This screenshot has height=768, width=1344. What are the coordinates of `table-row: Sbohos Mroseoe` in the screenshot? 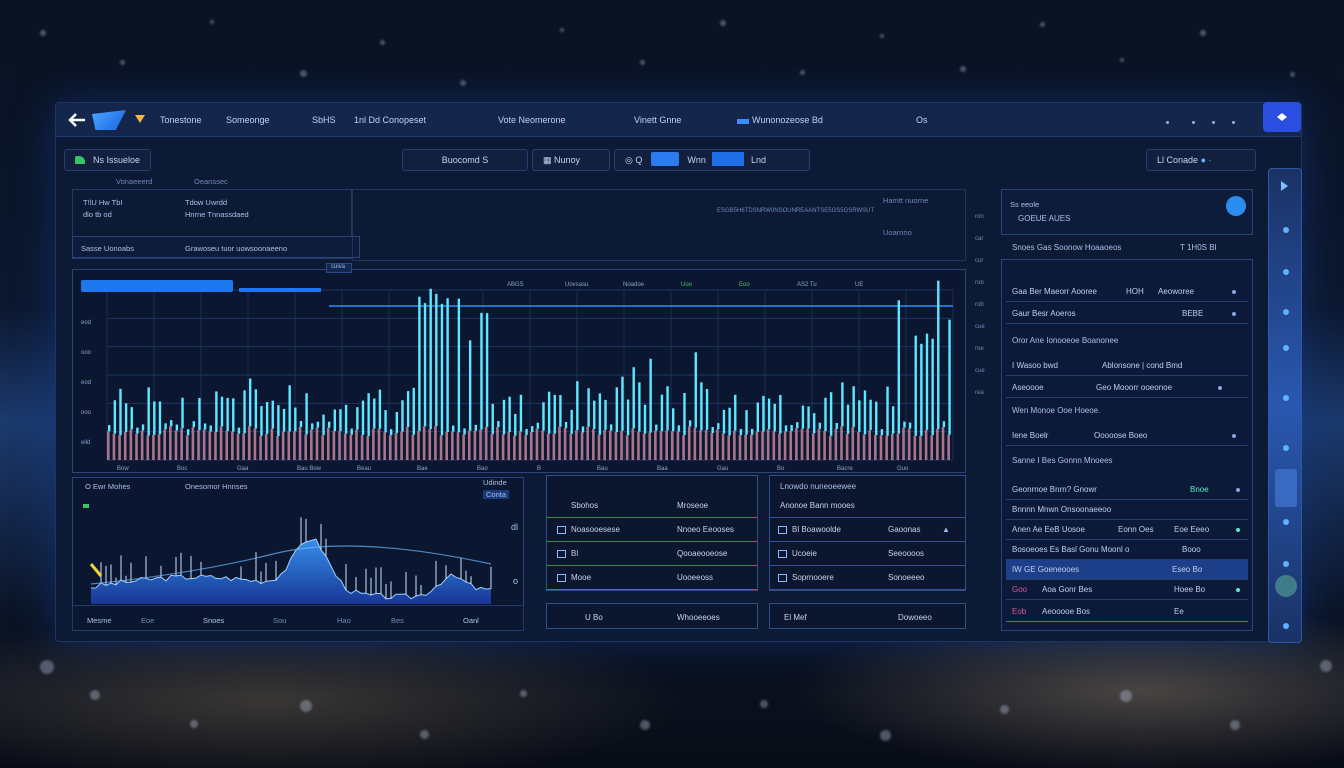 It's located at (652, 506).